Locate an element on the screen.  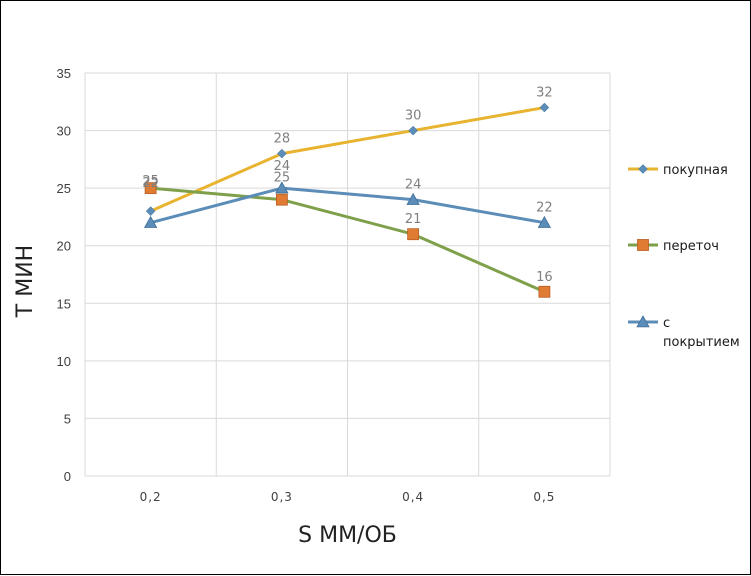
data-label: 16 is located at coordinates (544, 277).